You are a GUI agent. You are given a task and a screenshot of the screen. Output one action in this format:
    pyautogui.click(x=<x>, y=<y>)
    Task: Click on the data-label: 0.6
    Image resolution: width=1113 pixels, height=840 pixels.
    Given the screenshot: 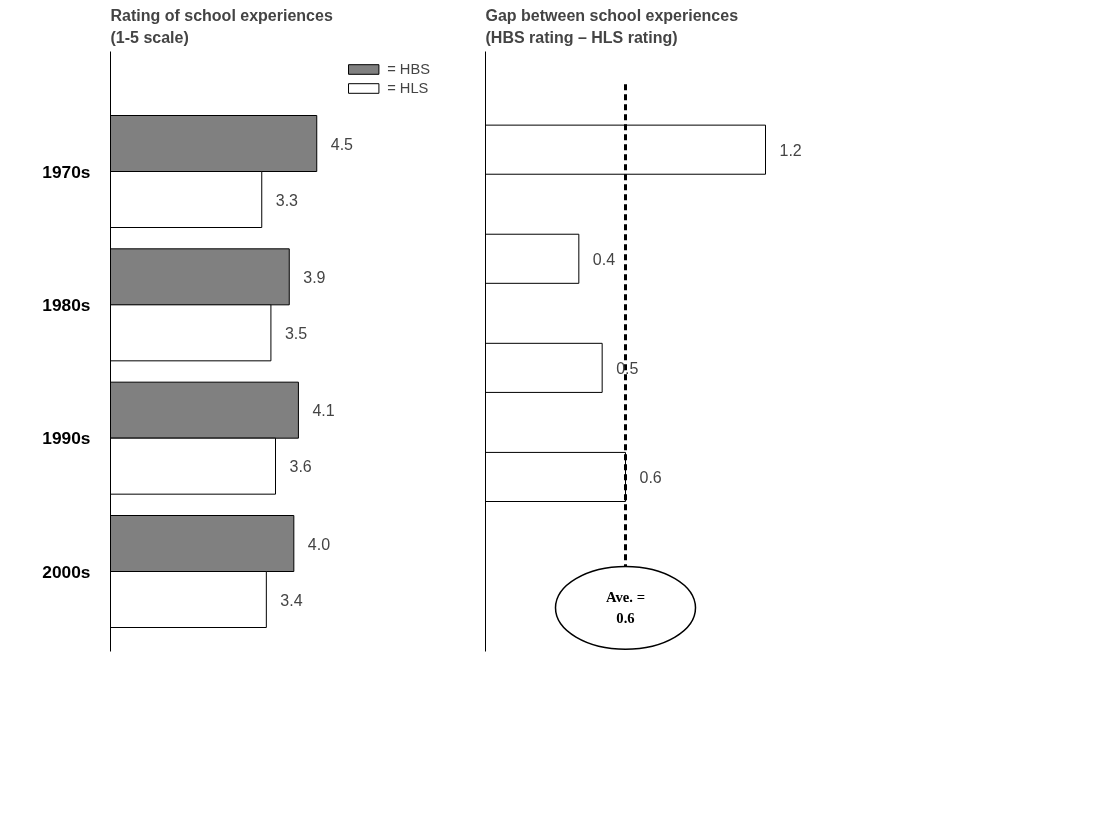 What is the action you would take?
    pyautogui.click(x=650, y=477)
    